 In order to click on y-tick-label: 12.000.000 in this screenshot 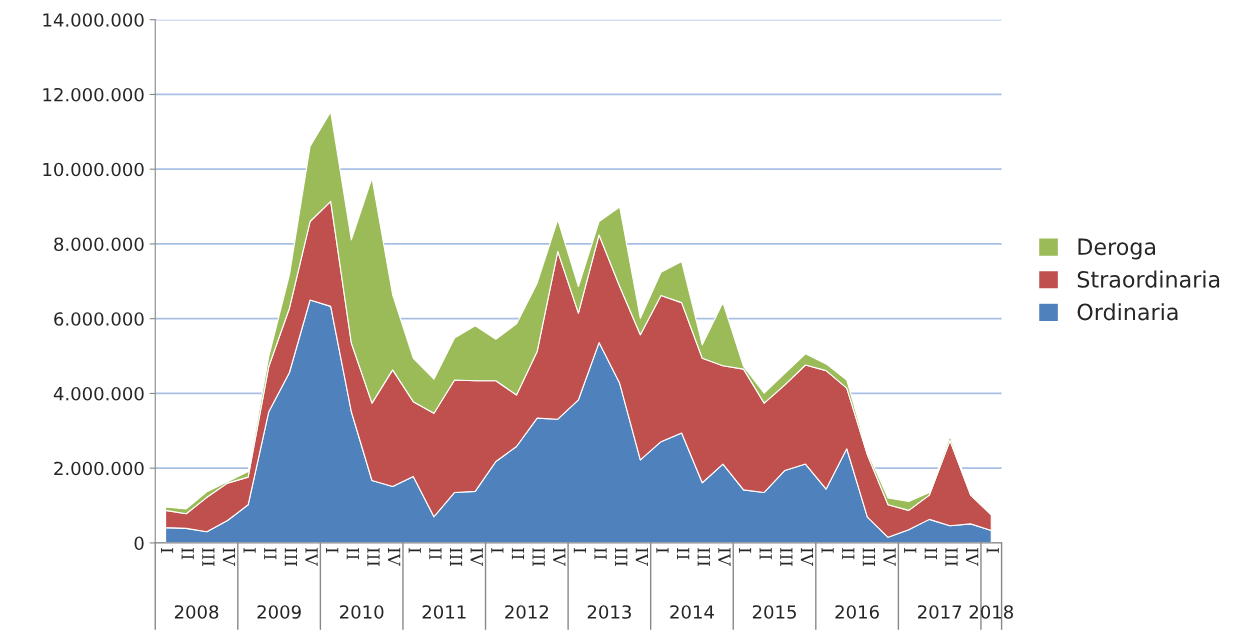, I will do `click(93, 94)`.